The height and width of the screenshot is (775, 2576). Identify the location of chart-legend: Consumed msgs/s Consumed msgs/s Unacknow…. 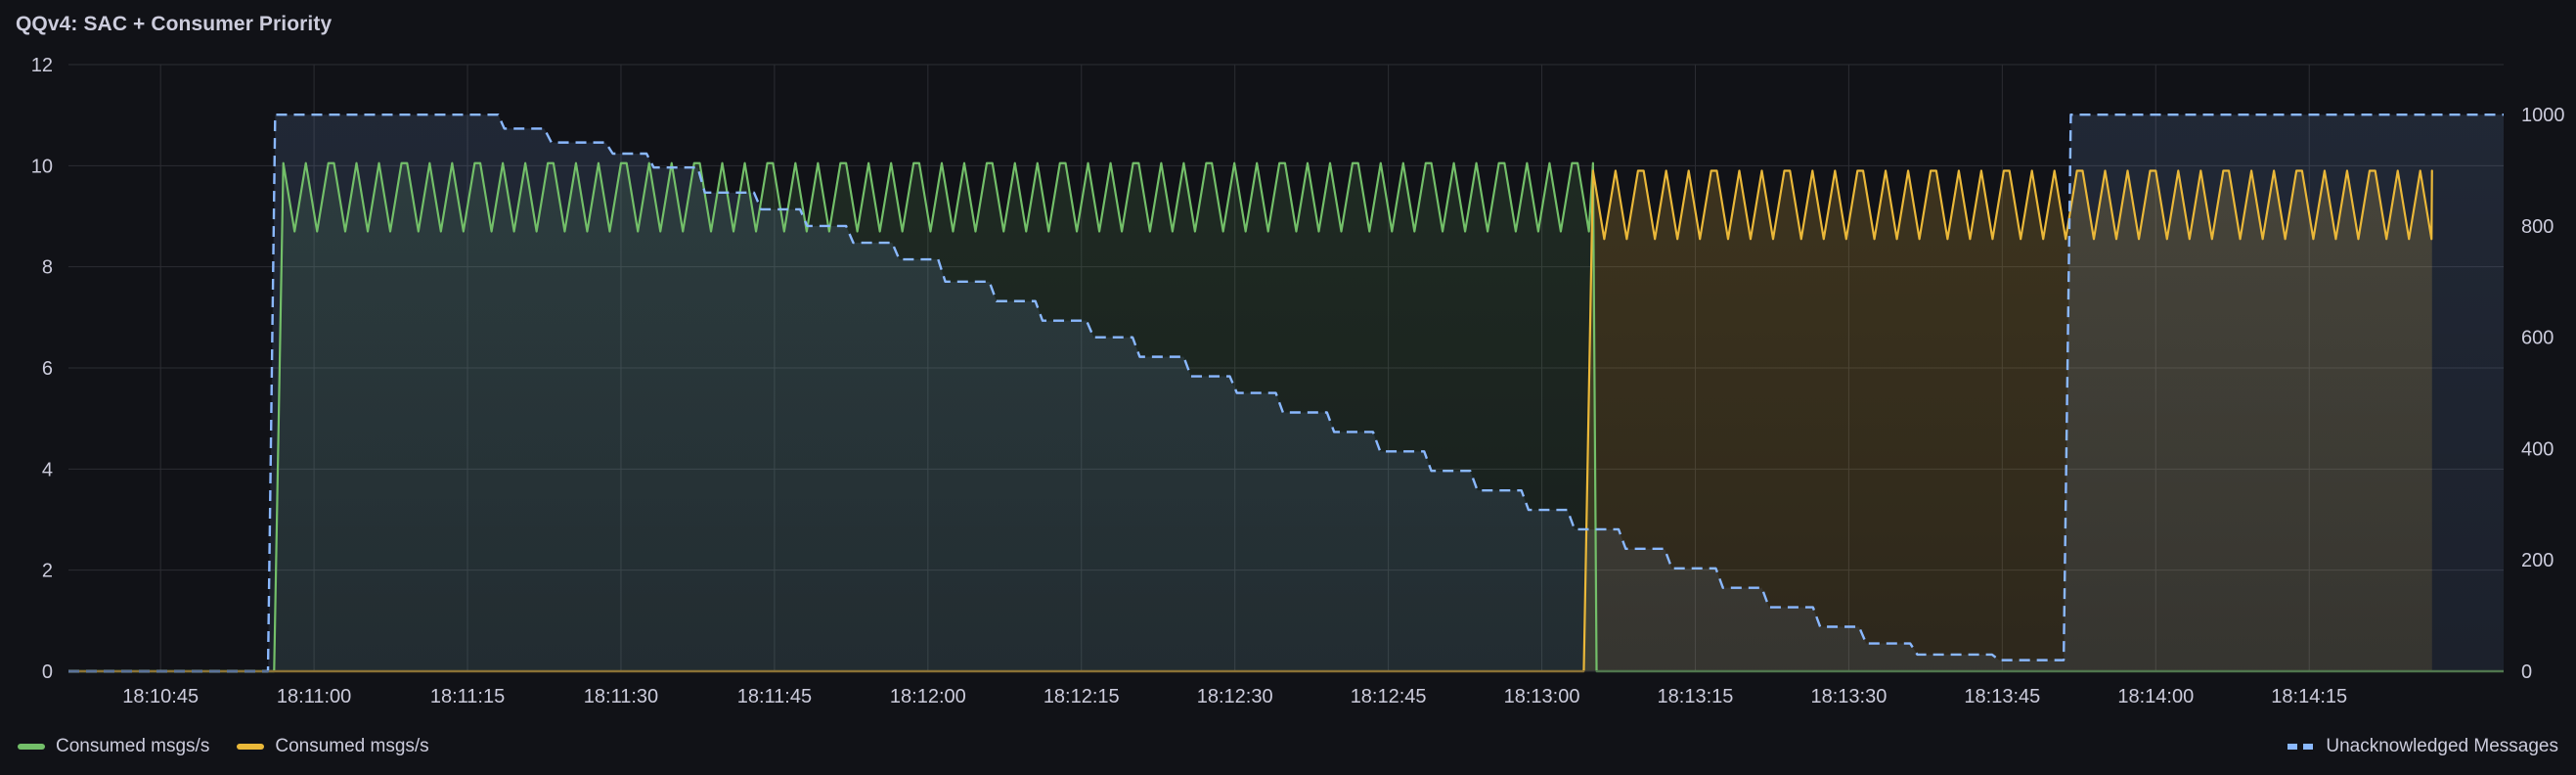
(1288, 746).